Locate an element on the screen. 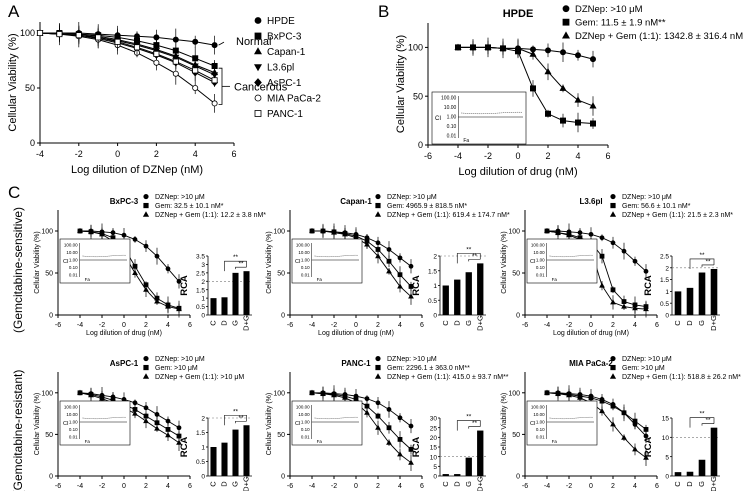  rca-y-tick-label: 5 is located at coordinates (667, 457).